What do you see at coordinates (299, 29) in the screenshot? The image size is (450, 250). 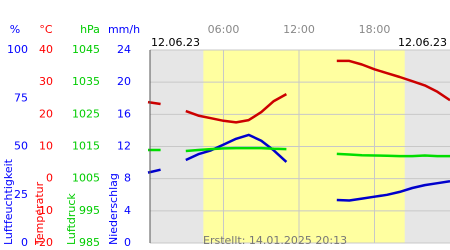 I see `x-tick-label: 12:00` at bounding box center [299, 29].